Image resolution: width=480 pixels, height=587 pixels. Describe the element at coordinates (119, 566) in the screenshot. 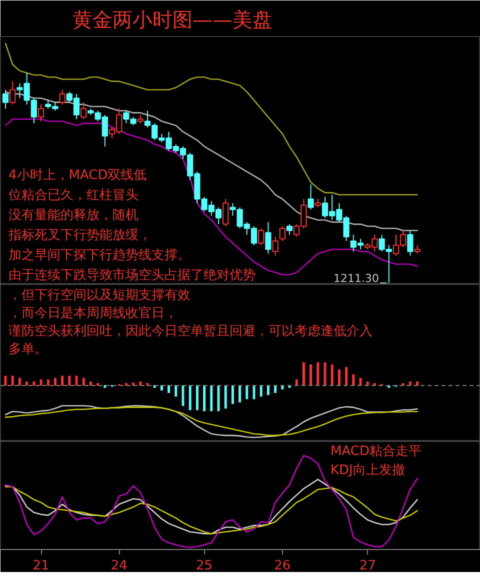

I see `x-tick-label: 24` at that location.